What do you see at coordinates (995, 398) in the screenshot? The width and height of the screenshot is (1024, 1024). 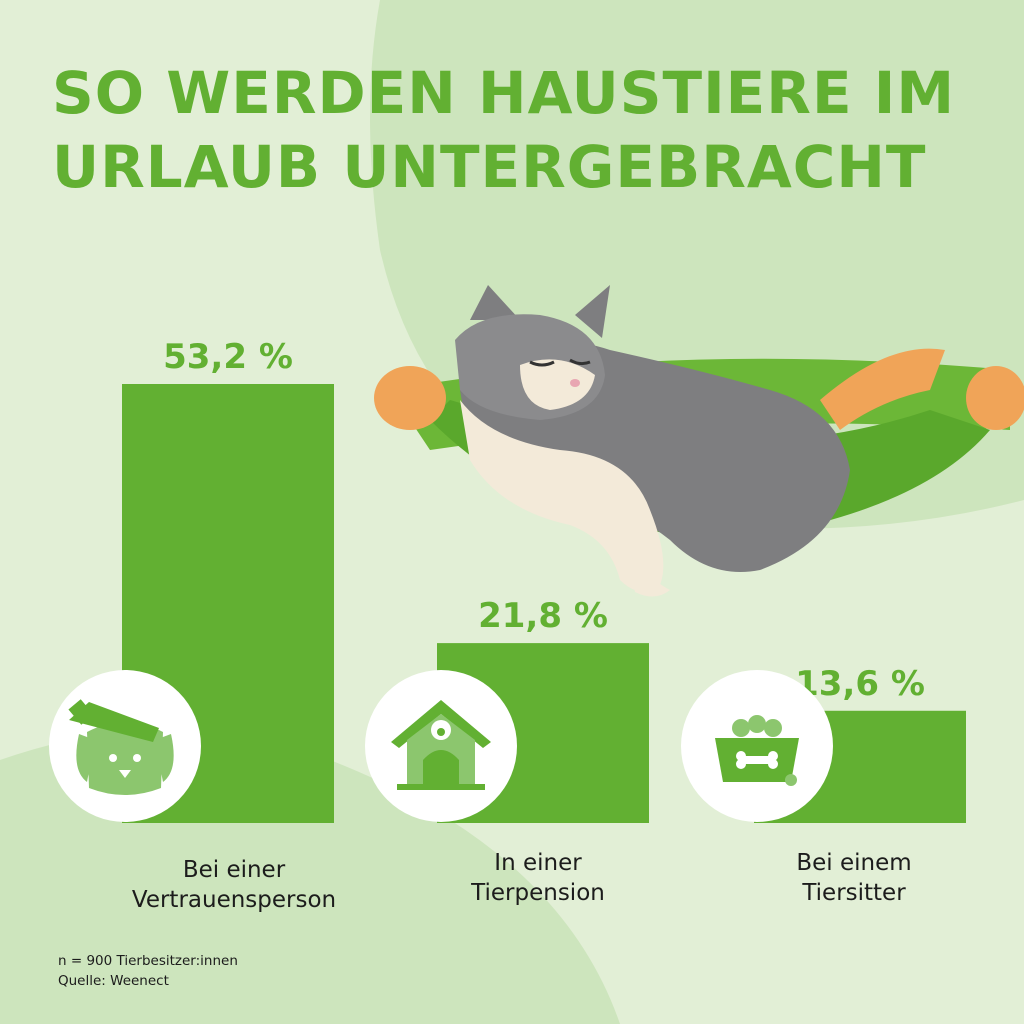 I see `right-roll` at bounding box center [995, 398].